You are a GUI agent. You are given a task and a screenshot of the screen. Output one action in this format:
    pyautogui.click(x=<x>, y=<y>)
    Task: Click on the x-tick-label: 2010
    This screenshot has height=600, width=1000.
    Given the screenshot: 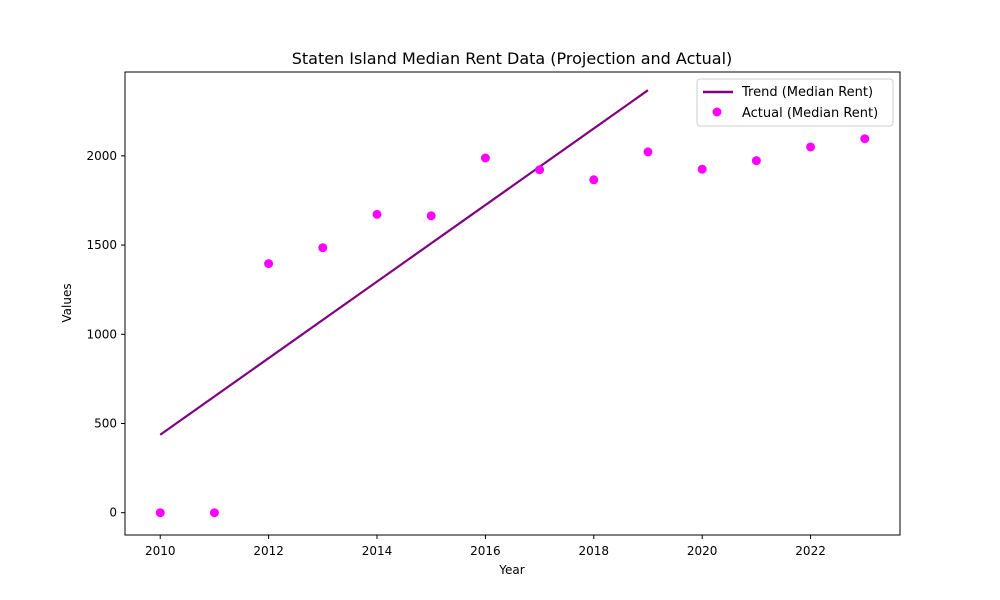 What is the action you would take?
    pyautogui.click(x=160, y=551)
    